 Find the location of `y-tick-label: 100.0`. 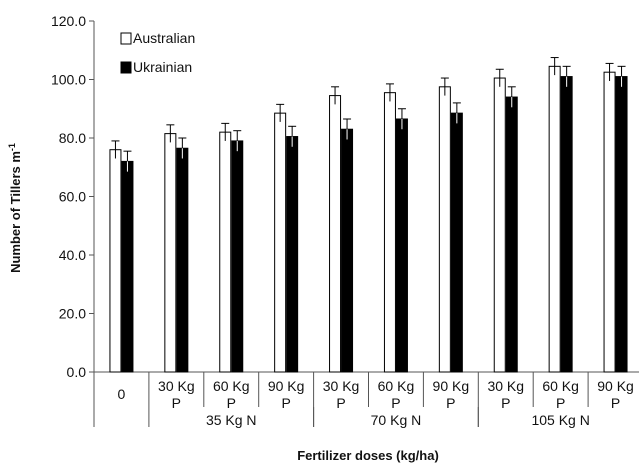

y-tick-label: 100.0 is located at coordinates (68, 80).